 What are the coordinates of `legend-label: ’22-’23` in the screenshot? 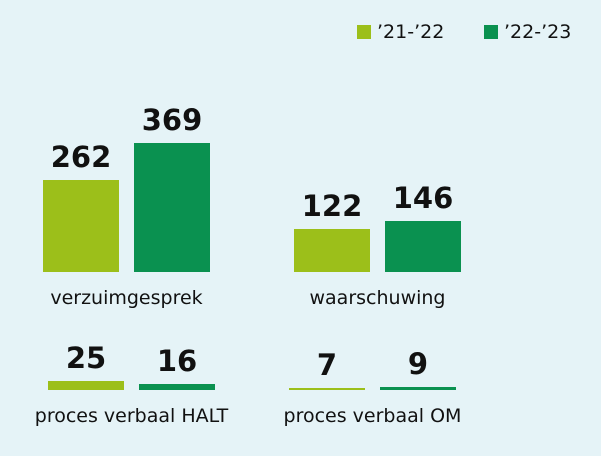 It's located at (538, 32).